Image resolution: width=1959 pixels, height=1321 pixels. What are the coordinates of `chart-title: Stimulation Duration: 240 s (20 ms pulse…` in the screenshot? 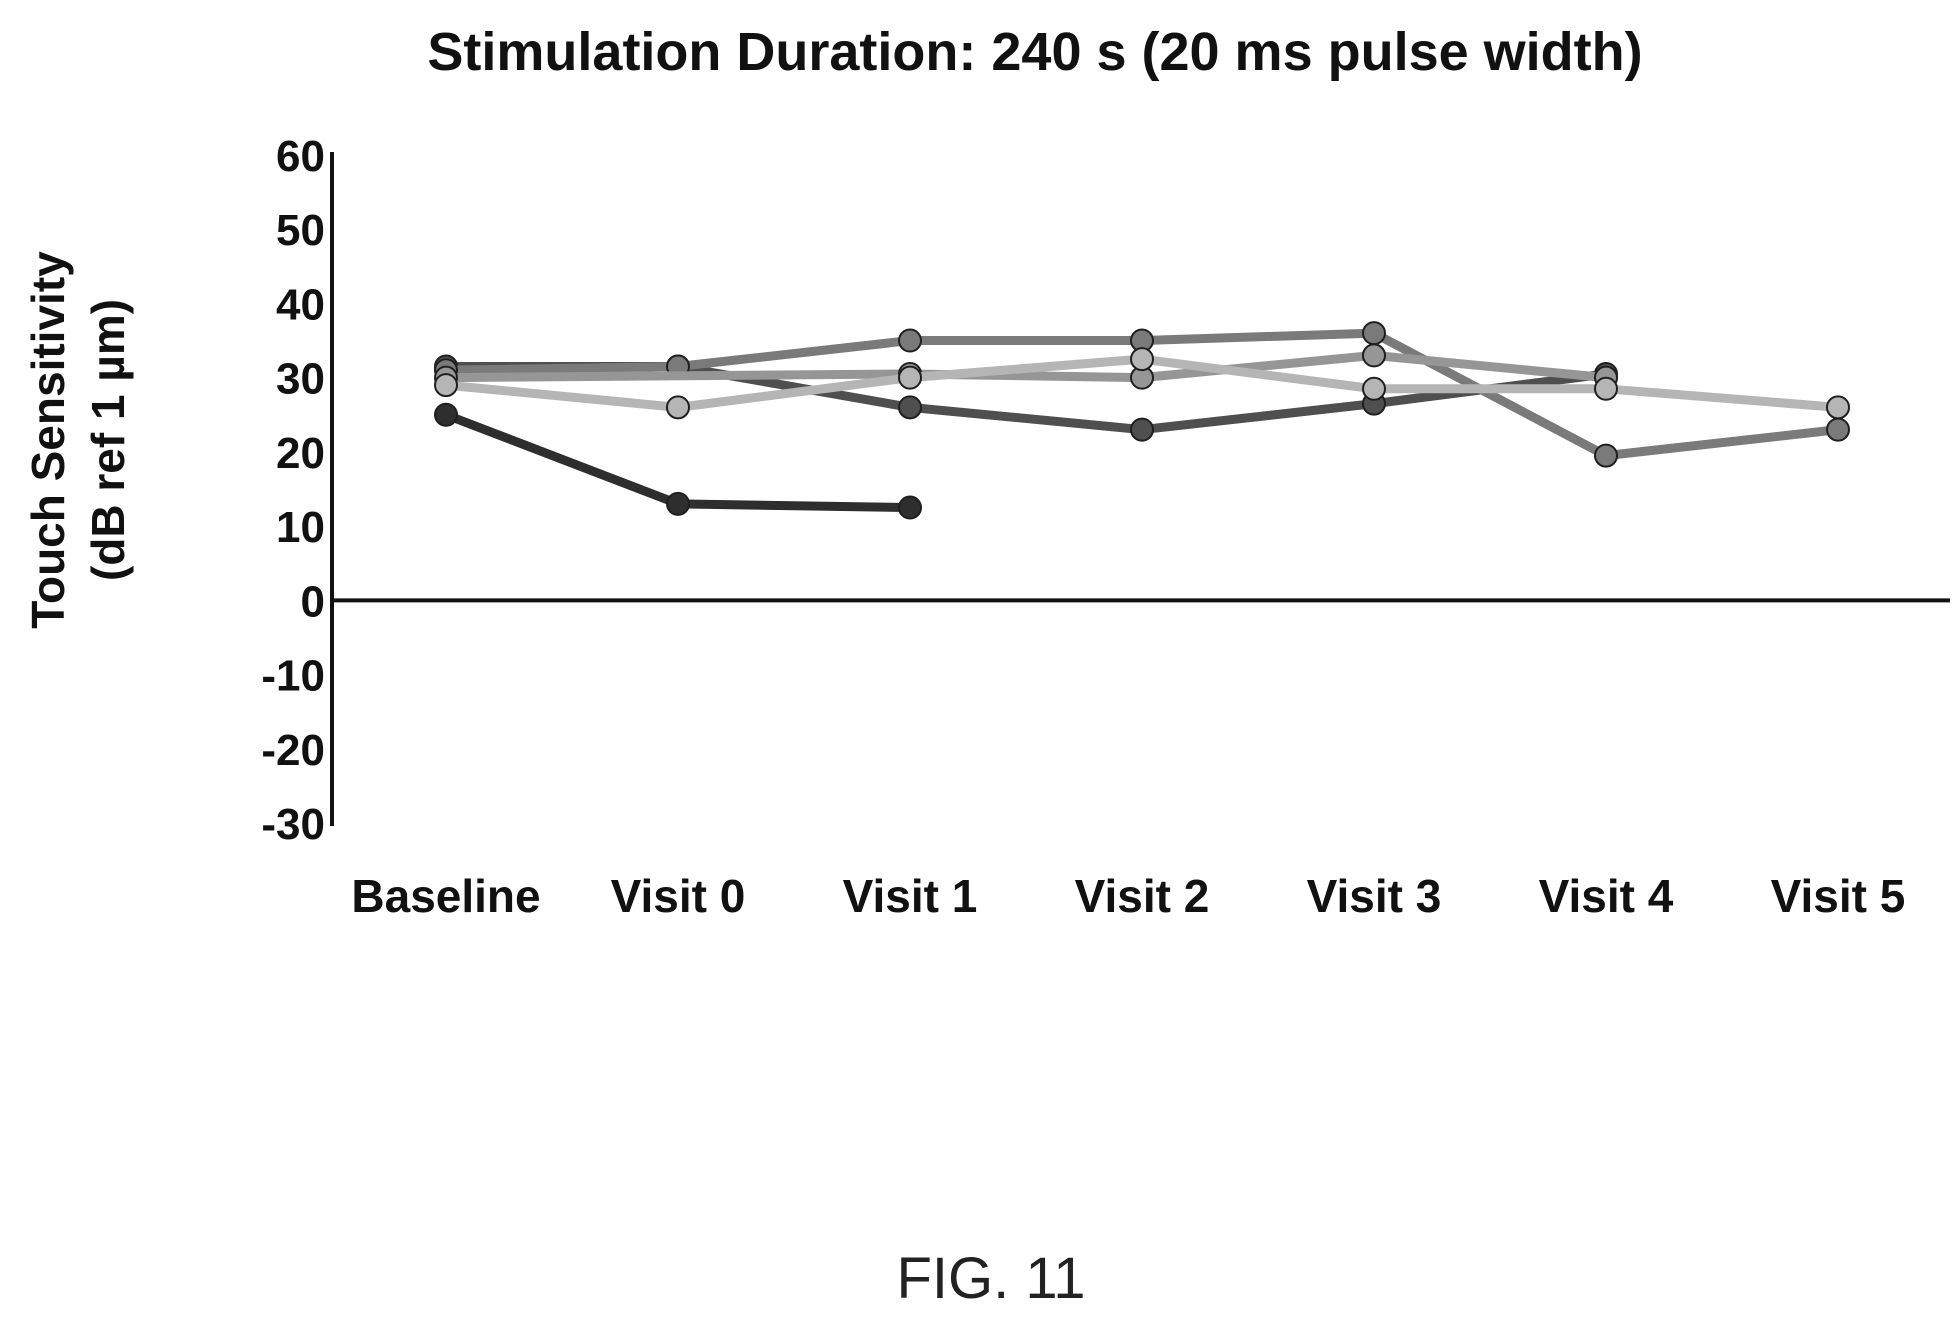 It's located at (1034, 52).